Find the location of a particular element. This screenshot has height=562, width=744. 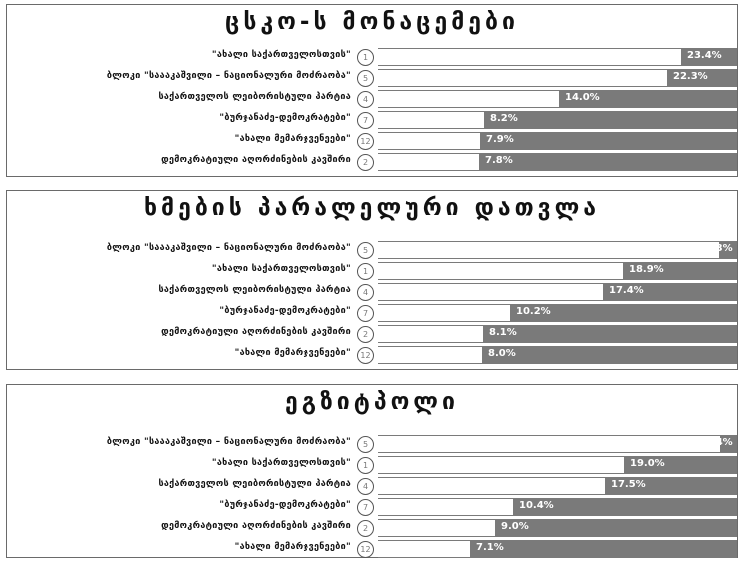

bar-row: "ახალი მემარჯვენეები" 12 7.9% is located at coordinates (372, 141).